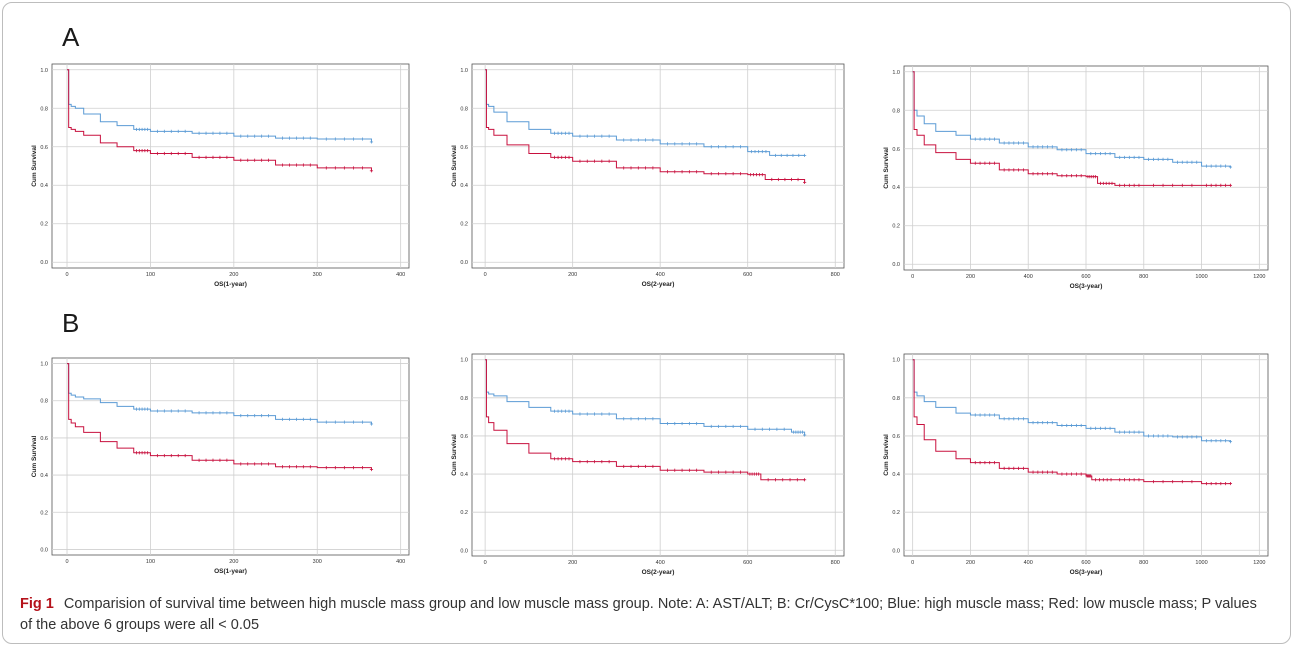 Image resolution: width=1295 pixels, height=648 pixels. Describe the element at coordinates (71, 323) in the screenshot. I see `panel-b-label: B` at that location.